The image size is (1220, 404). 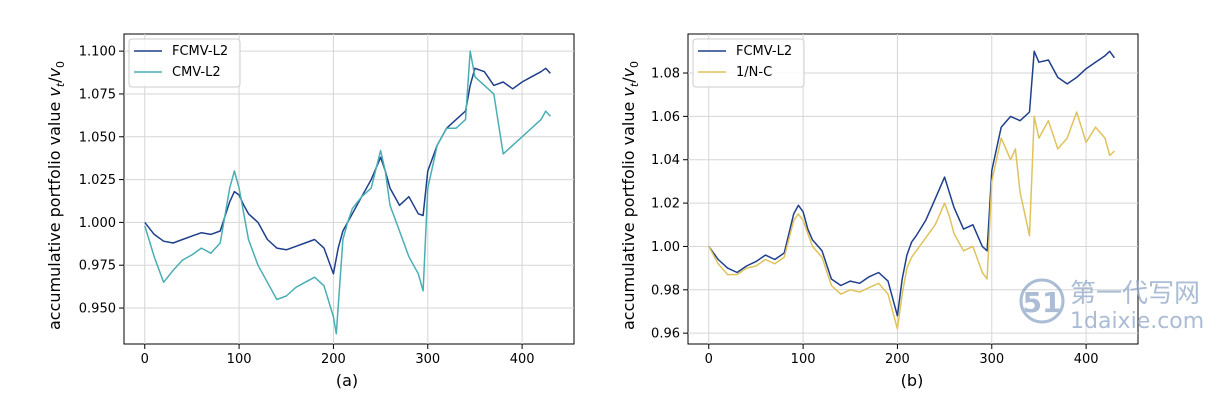 What do you see at coordinates (665, 334) in the screenshot?
I see `y-tick-label: 0.96` at bounding box center [665, 334].